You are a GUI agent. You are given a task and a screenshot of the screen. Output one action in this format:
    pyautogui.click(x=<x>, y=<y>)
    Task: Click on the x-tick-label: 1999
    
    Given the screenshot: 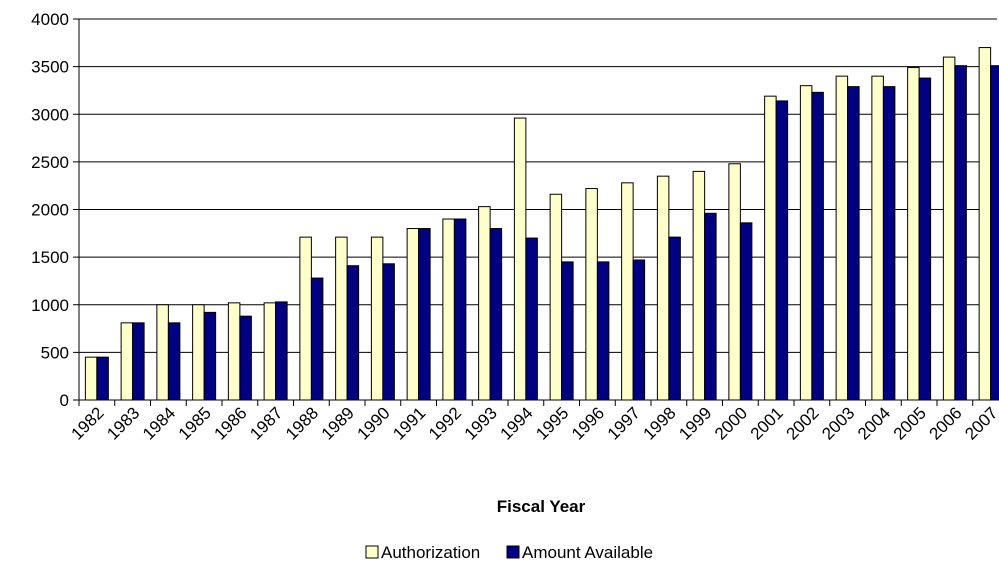 What is the action you would take?
    pyautogui.click(x=695, y=423)
    